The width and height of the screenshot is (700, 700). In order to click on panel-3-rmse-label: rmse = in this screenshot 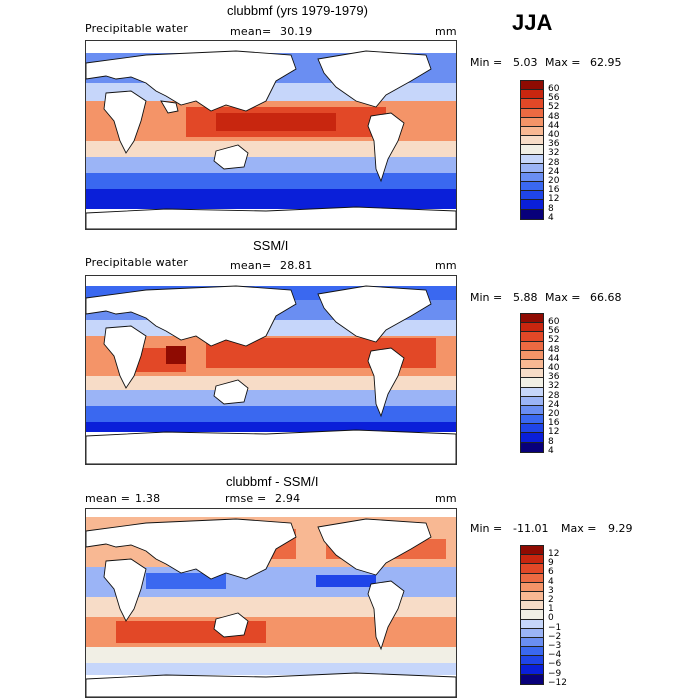, I will do `click(246, 498)`.